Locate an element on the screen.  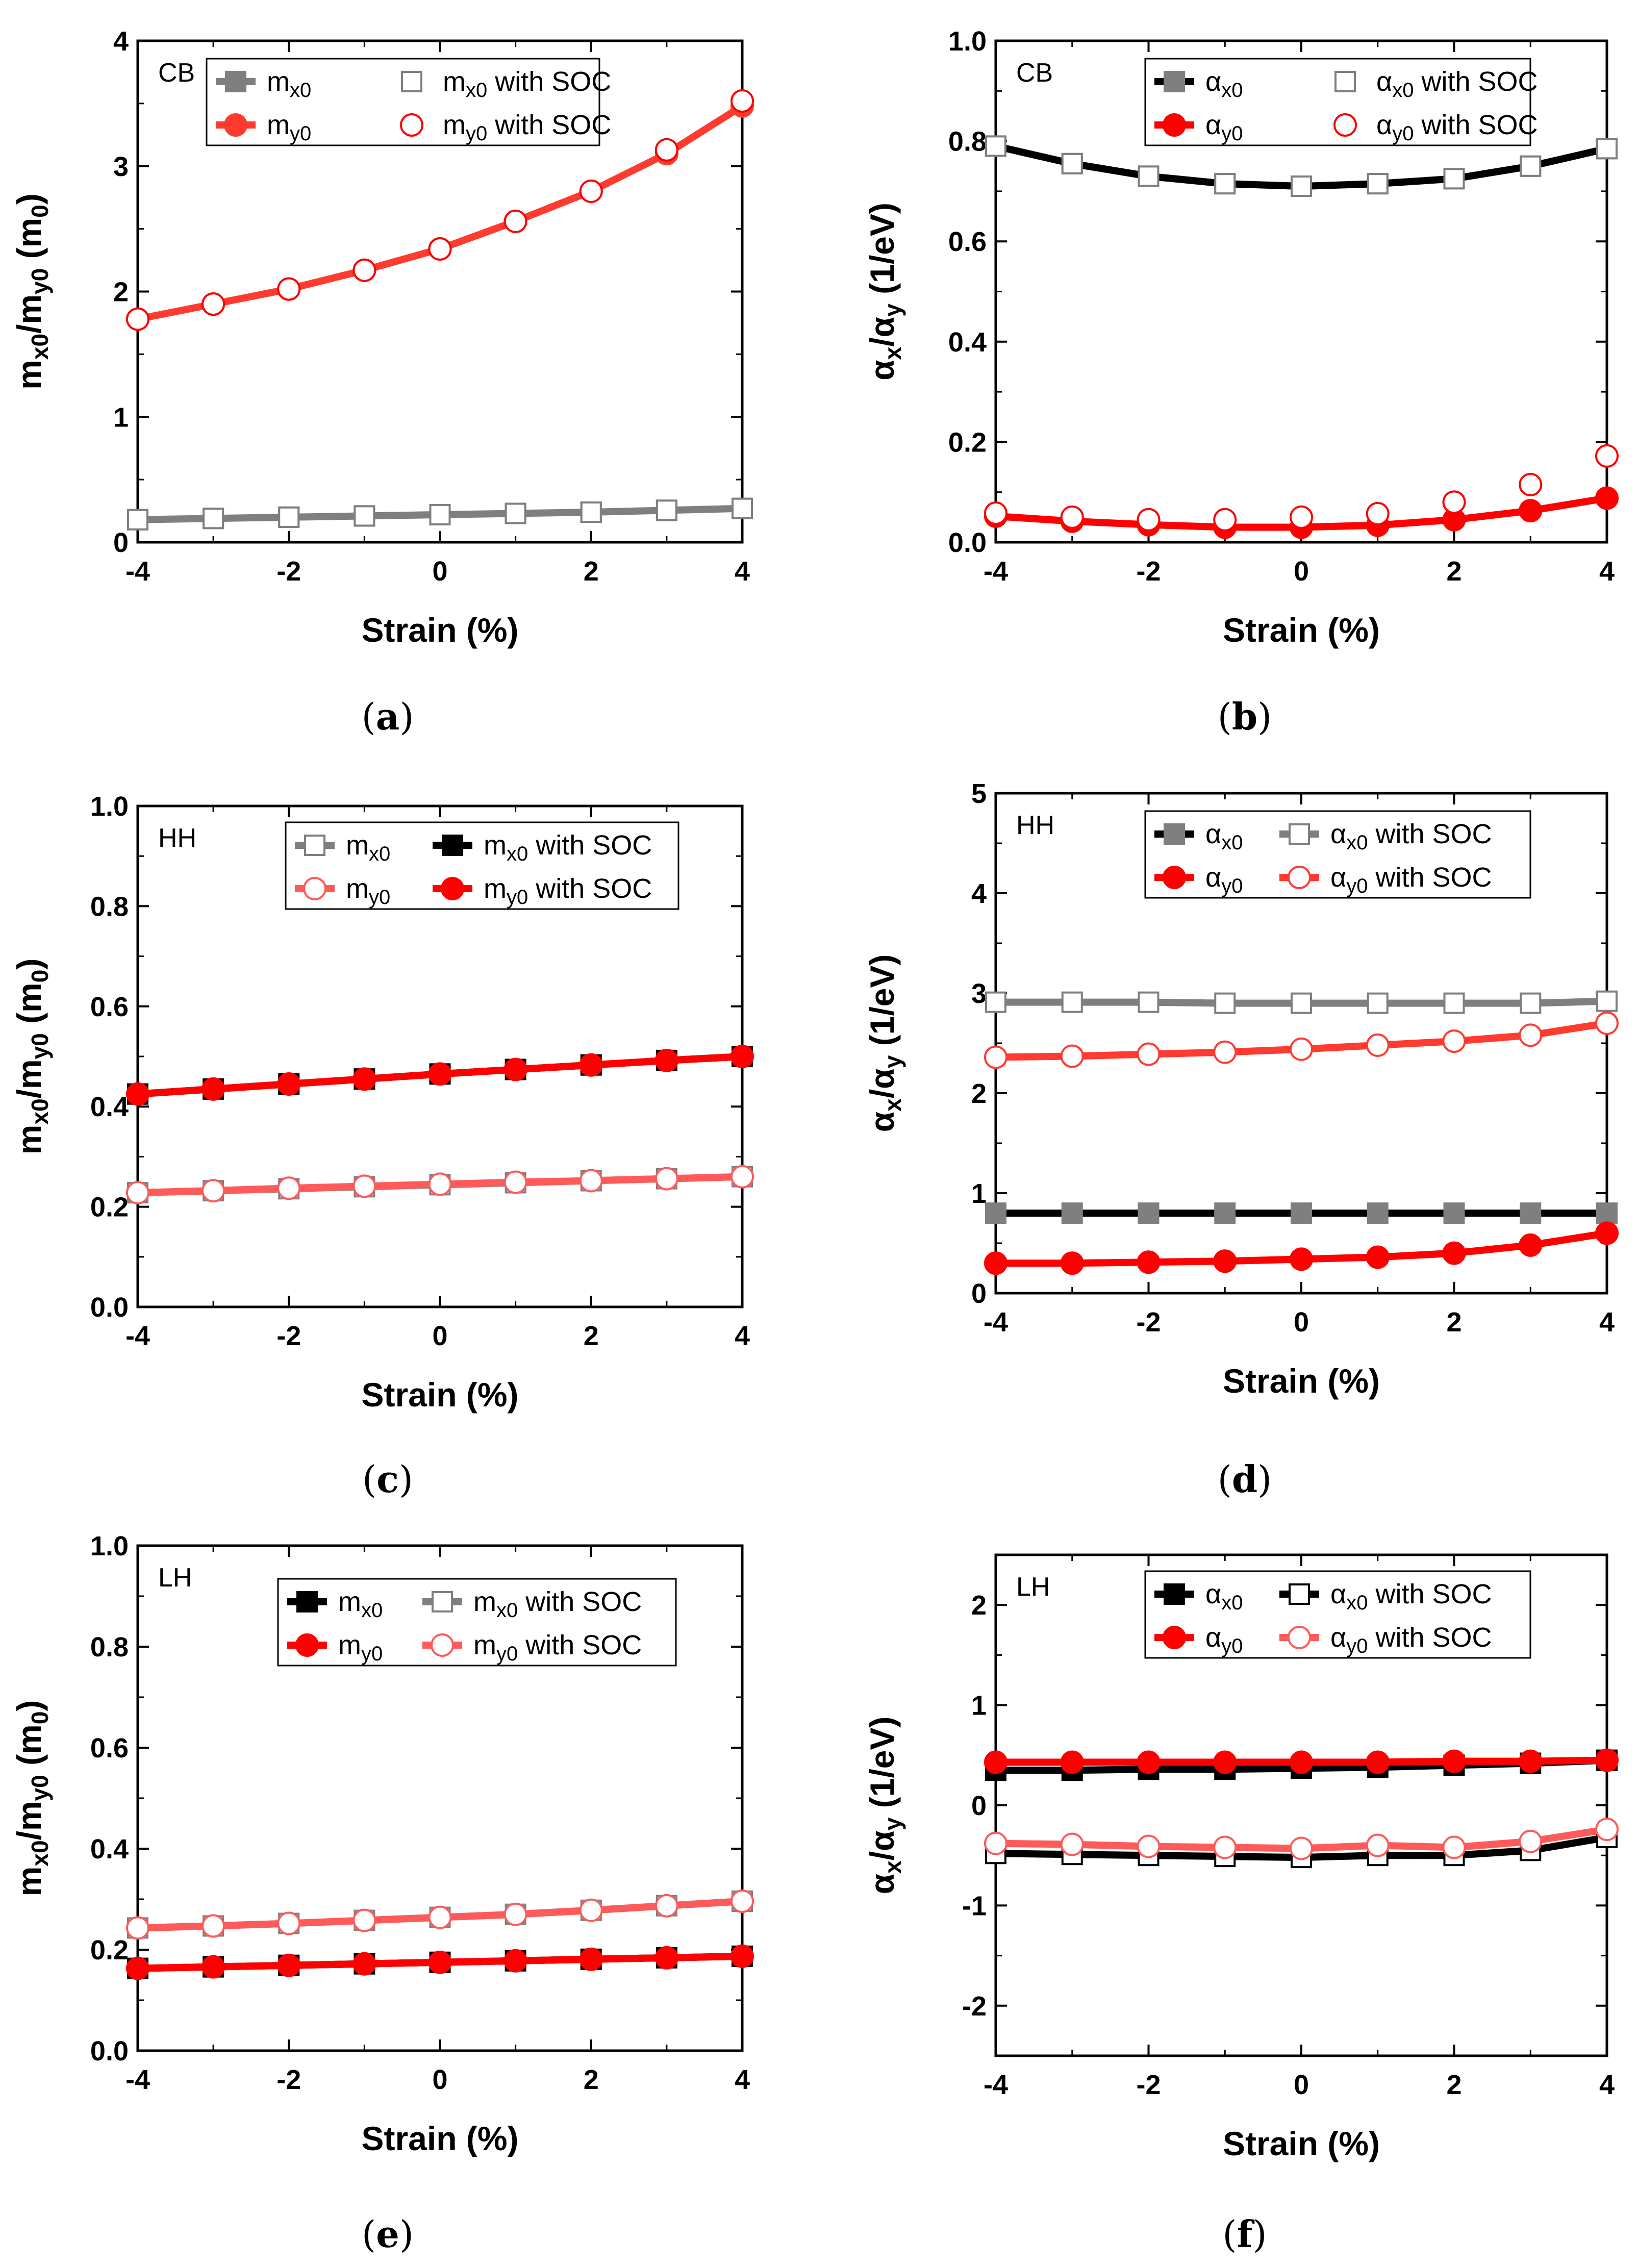
y-tick-label: 0.6 is located at coordinates (109, 1007).